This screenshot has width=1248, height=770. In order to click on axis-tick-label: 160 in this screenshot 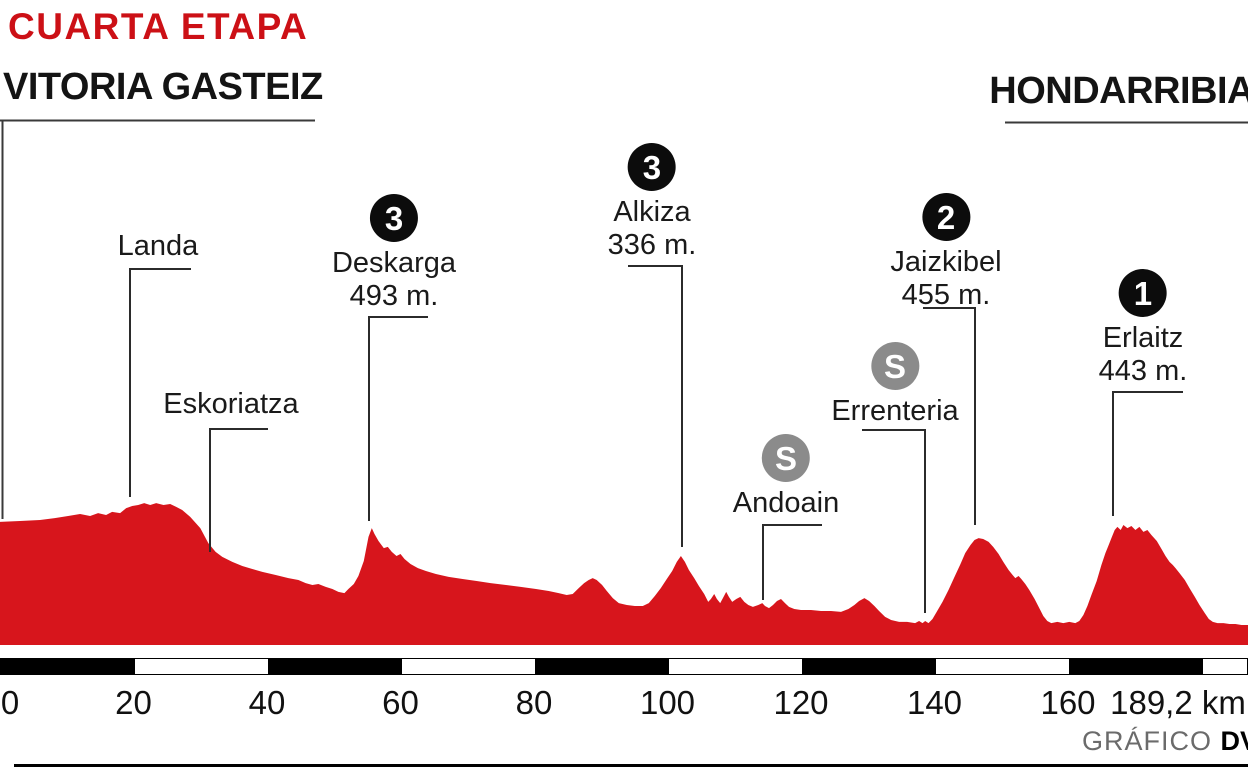, I will do `click(1068, 702)`.